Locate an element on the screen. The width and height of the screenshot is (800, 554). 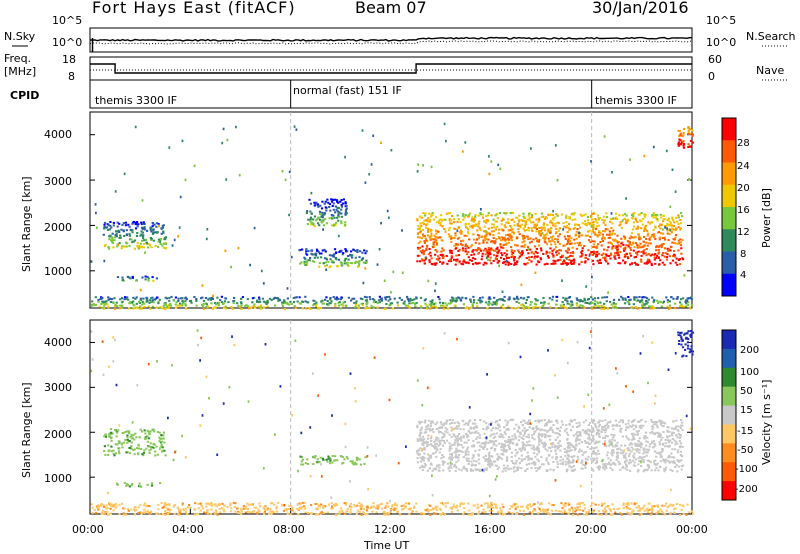
nsky-label: N.Sky is located at coordinates (20, 36).